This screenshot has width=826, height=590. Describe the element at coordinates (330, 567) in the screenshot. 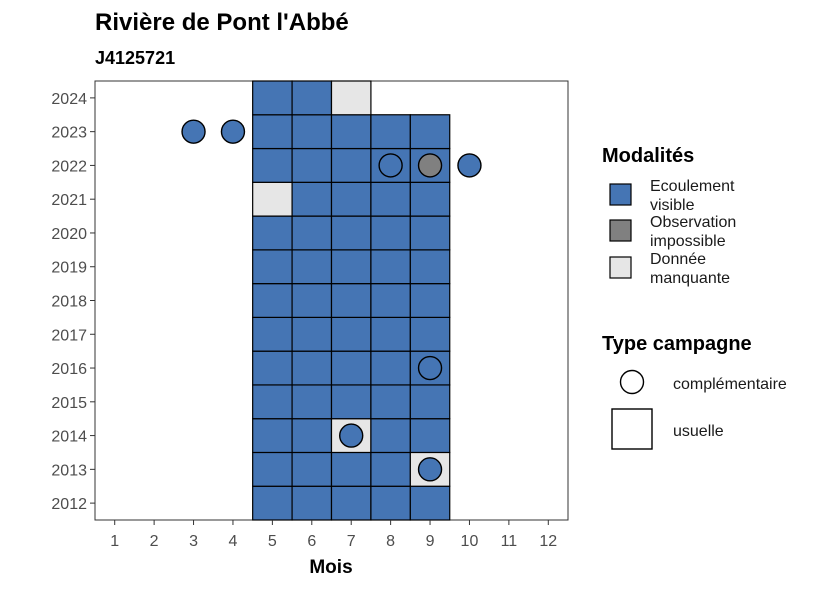

I see `x-axis-title: Mois` at that location.